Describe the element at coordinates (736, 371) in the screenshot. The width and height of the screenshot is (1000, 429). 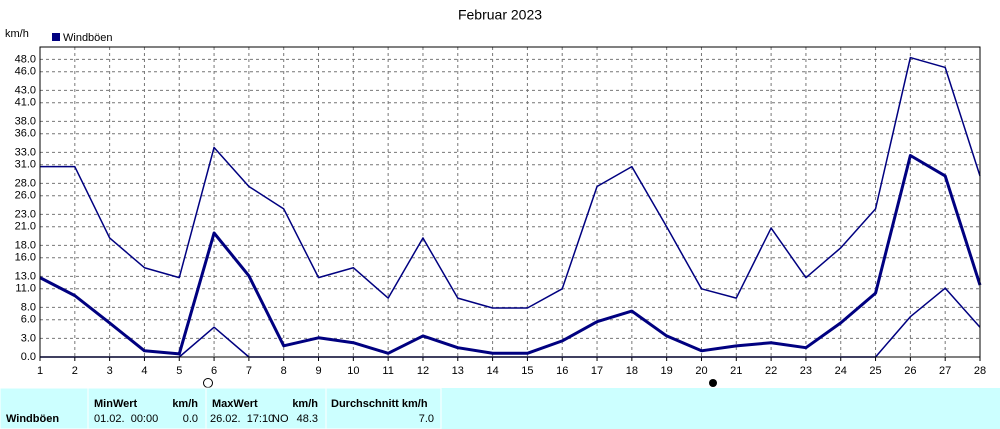
I see `x-tick-label: 21` at that location.